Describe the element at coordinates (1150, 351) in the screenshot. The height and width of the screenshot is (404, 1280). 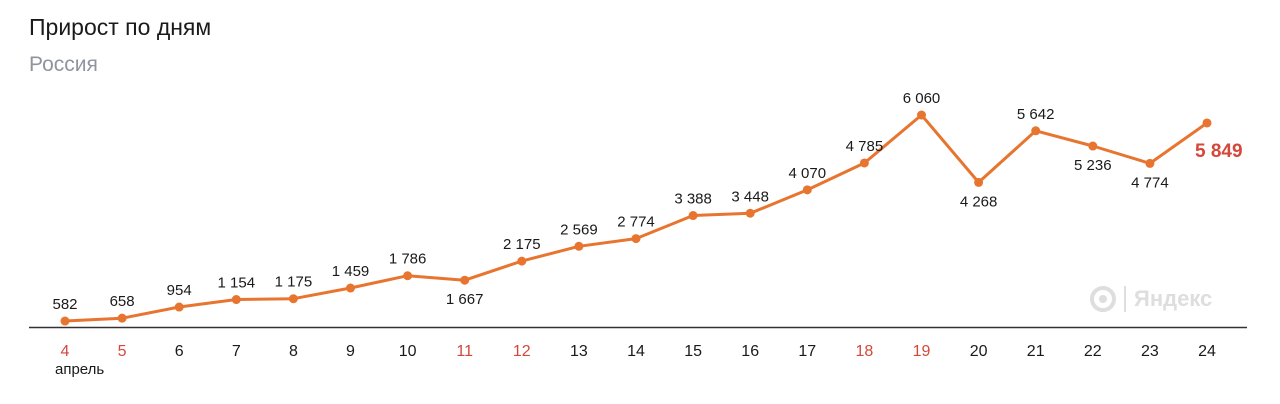
I see `x-tick-label: 23` at that location.